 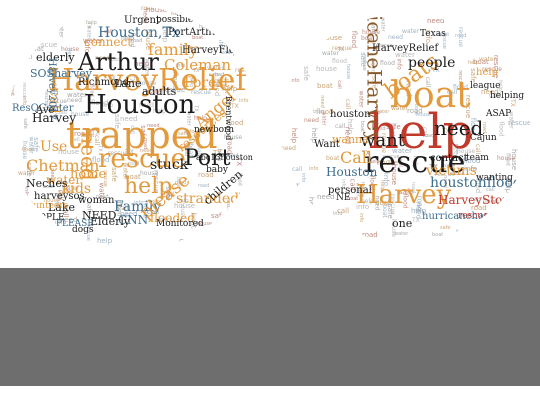 I want to click on right-cloud-word: HarveyRelief, so click(x=405, y=48).